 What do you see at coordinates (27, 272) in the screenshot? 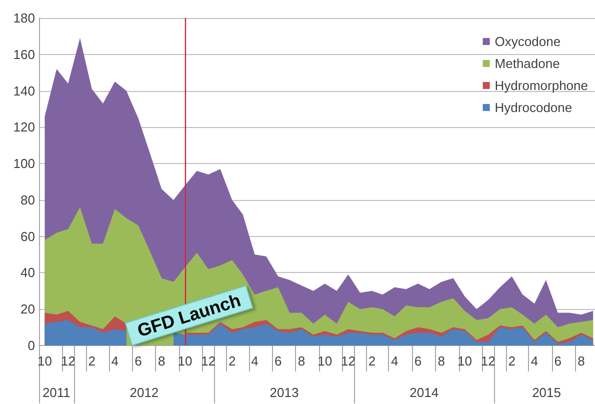
I see `y-tick-label: 40` at bounding box center [27, 272].